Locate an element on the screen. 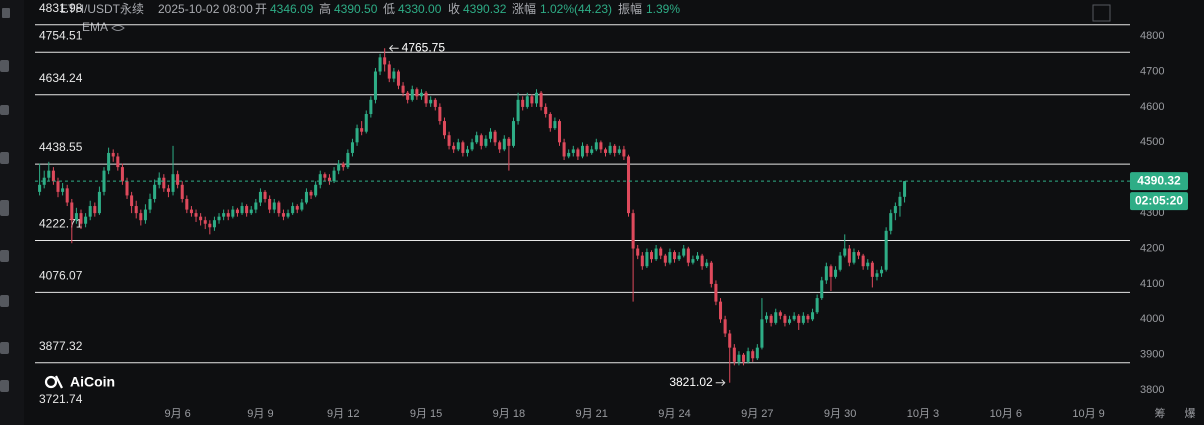 This screenshot has width=1204, height=425. field-label: 涨幅 is located at coordinates (524, 8).